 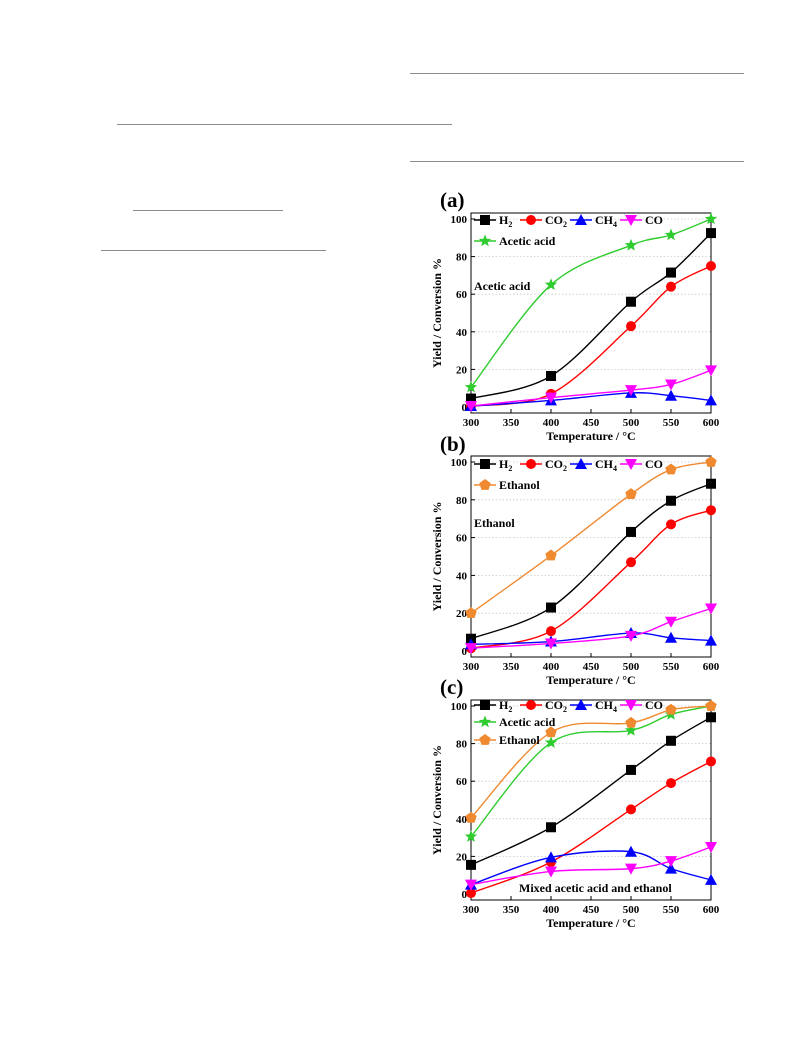 What do you see at coordinates (462, 539) in the screenshot?
I see `y-tick-label: 60` at bounding box center [462, 539].